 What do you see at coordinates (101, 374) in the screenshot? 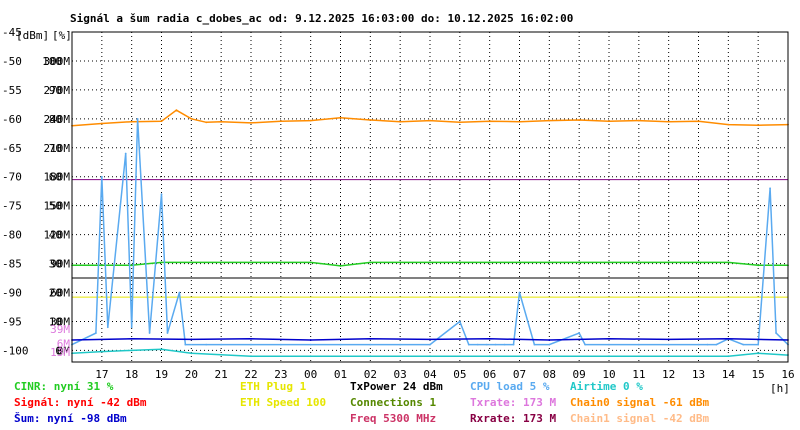
I see `x-tick-label: 17` at bounding box center [101, 374].